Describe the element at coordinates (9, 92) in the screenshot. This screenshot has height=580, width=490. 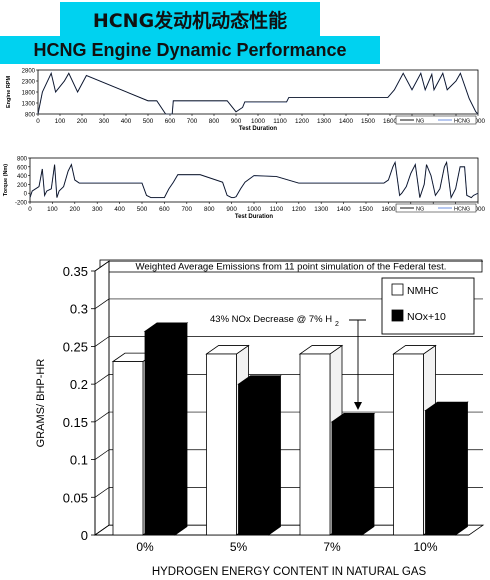
I see `y-axis-label: Engine RPM` at that location.